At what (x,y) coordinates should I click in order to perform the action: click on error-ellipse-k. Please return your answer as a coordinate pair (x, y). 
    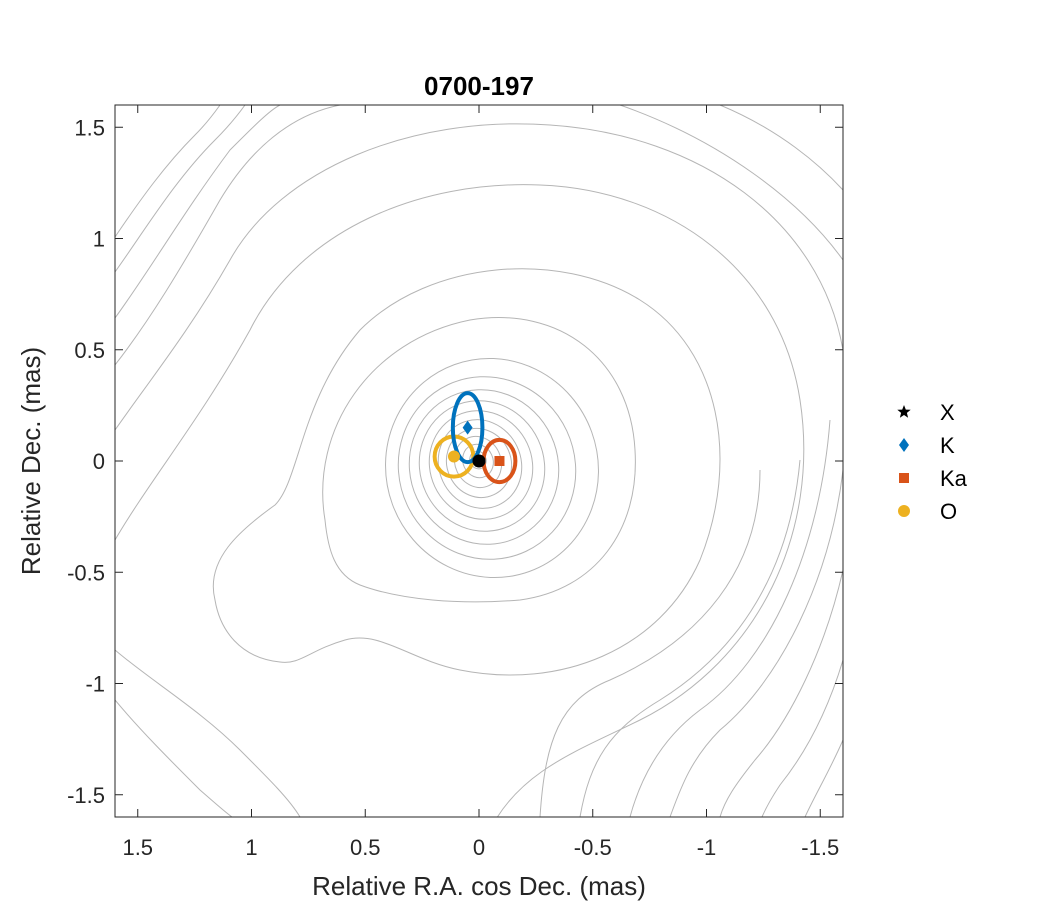
    Looking at the image, I should click on (467, 428).